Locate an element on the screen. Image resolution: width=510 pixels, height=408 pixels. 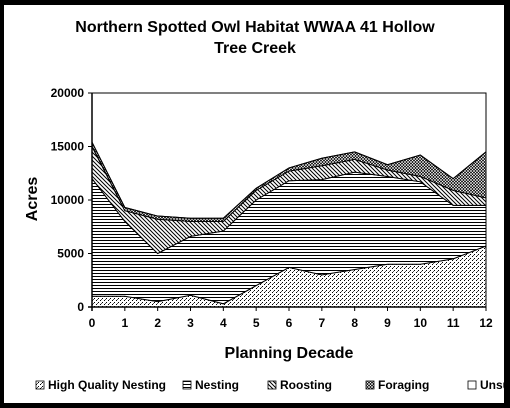
x-tick-label: 11 is located at coordinates (453, 323).